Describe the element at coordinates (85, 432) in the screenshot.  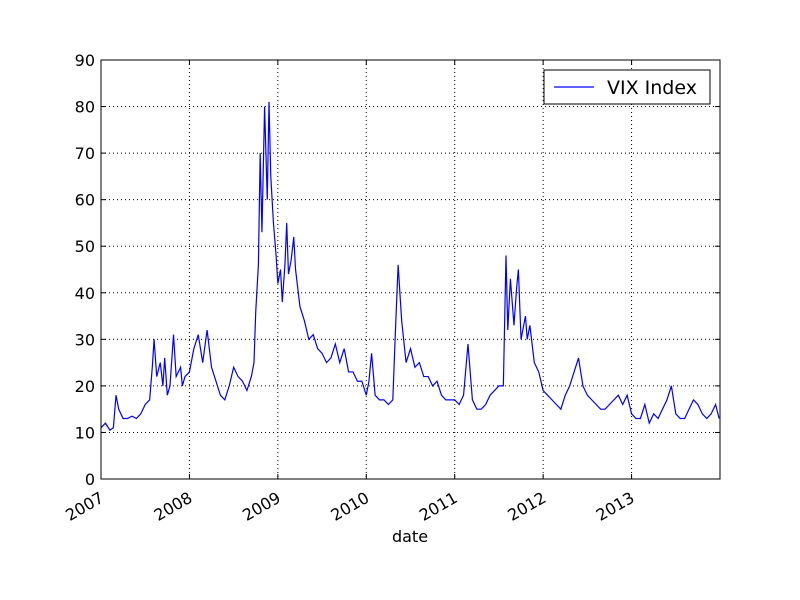
I see `y-tick-label: 10` at that location.